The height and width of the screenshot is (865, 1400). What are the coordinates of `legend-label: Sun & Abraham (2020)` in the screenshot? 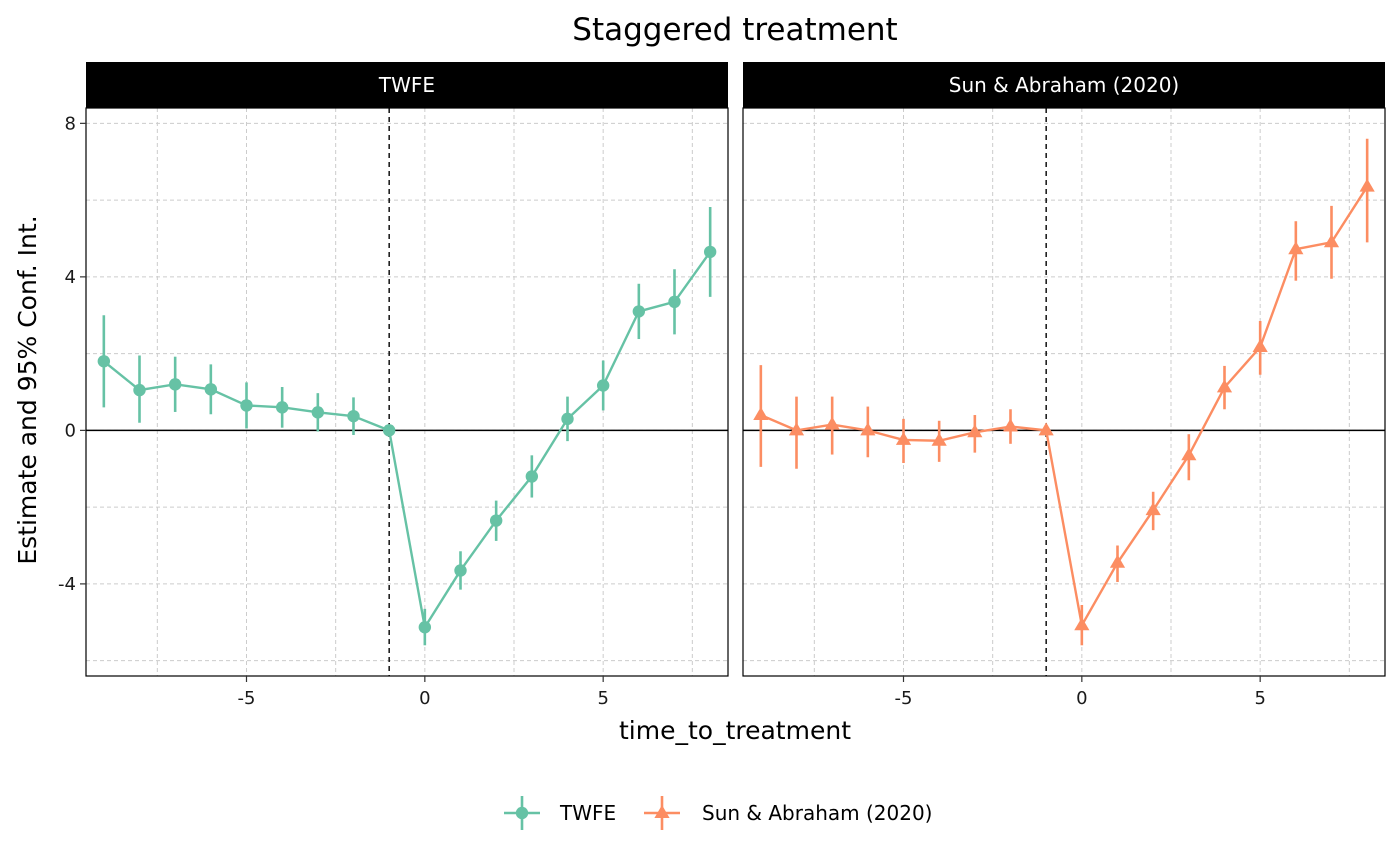 It's located at (817, 813).